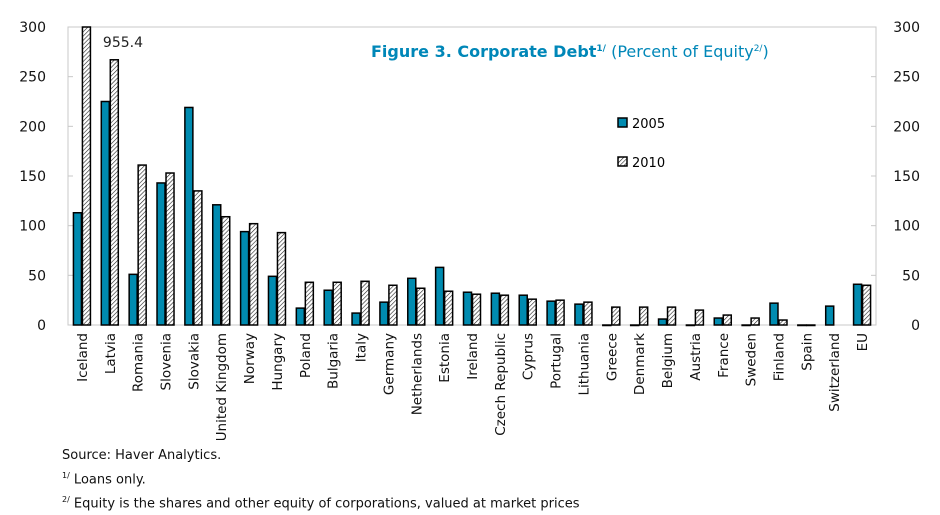  Describe the element at coordinates (476, 309) in the screenshot. I see `bar-ireland-2010` at that location.